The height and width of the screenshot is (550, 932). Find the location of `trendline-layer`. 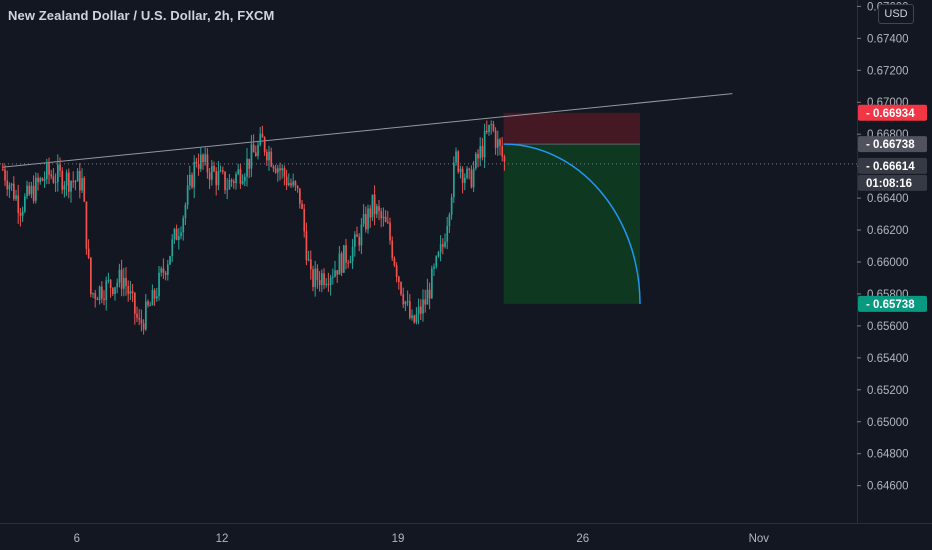

trendline-layer is located at coordinates (367, 130).